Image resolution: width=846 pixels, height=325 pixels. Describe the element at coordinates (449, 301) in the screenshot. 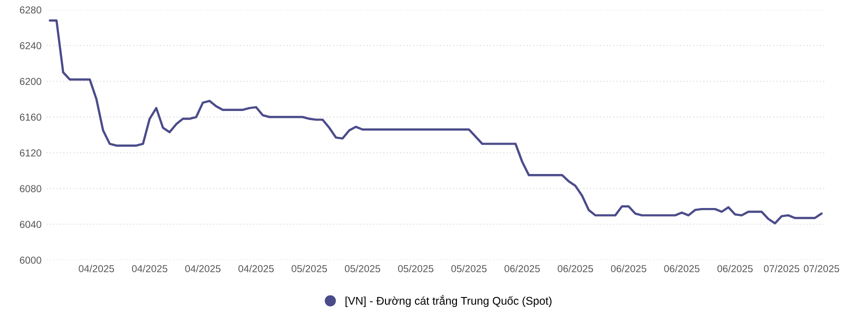

I see `legend-label: [VN] - Đường cát trắng Trung Quốc (Spot)` at that location.